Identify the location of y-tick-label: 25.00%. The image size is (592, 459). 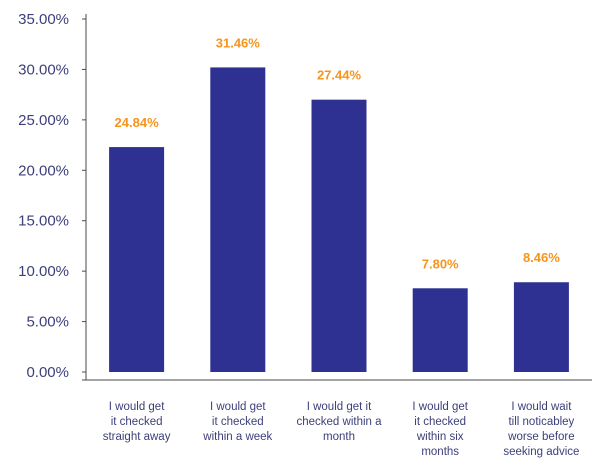
(43, 120).